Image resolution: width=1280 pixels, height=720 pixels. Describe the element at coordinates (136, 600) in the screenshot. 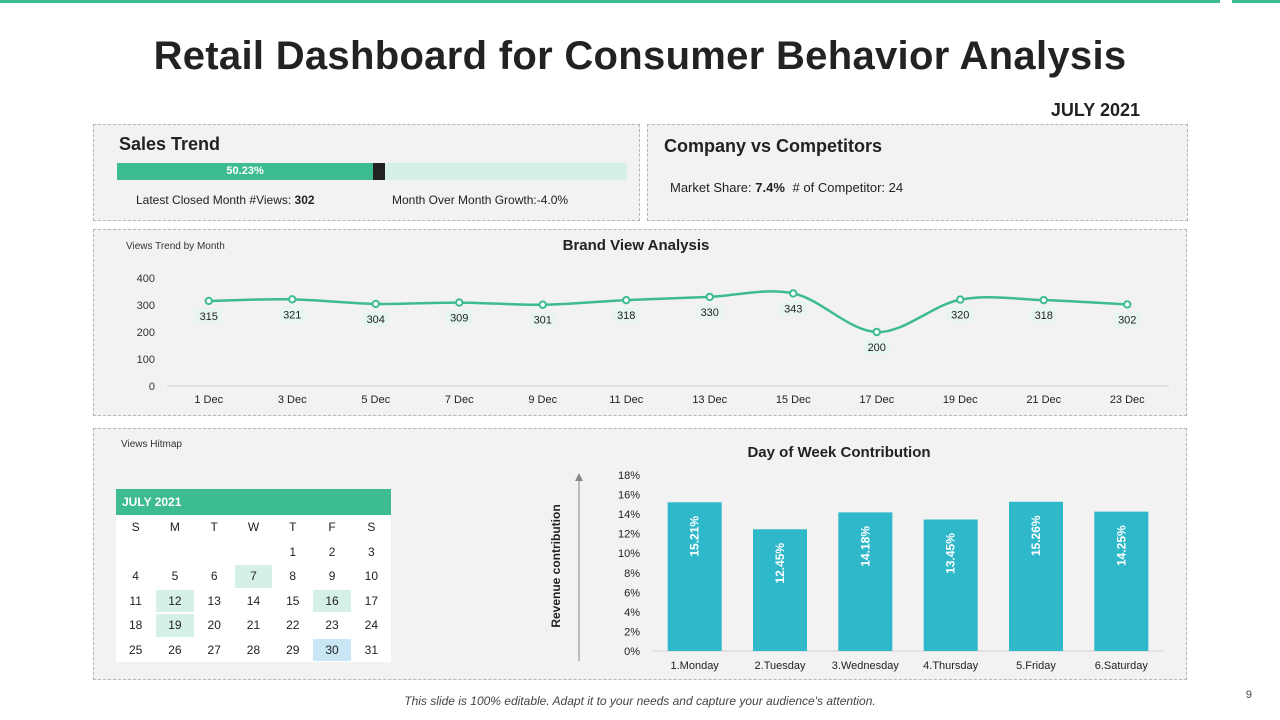

I see `calendar-day: 11` at that location.